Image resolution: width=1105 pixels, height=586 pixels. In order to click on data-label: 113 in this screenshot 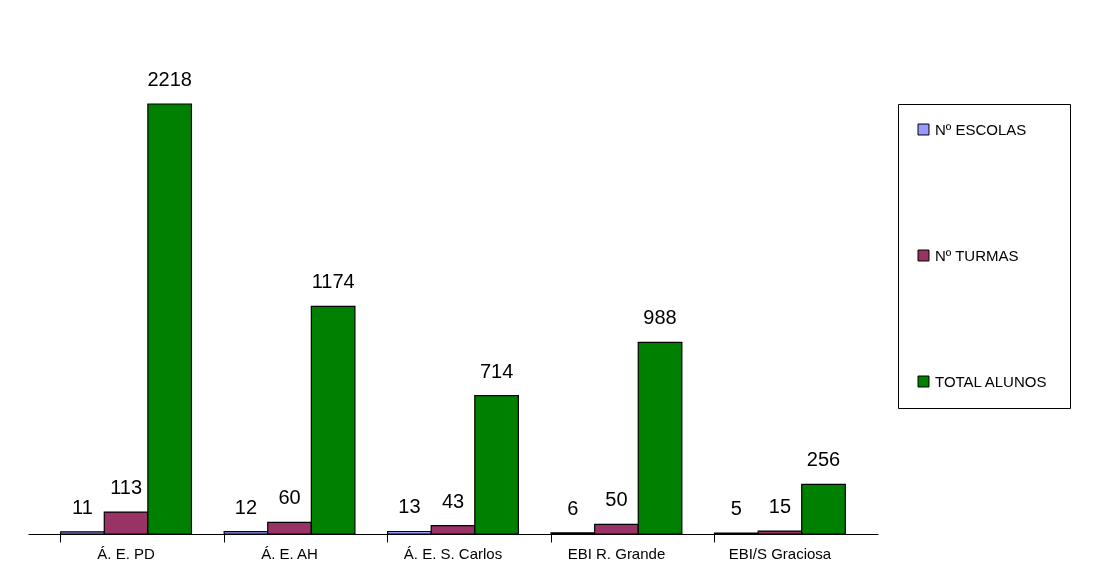, I will do `click(126, 487)`.